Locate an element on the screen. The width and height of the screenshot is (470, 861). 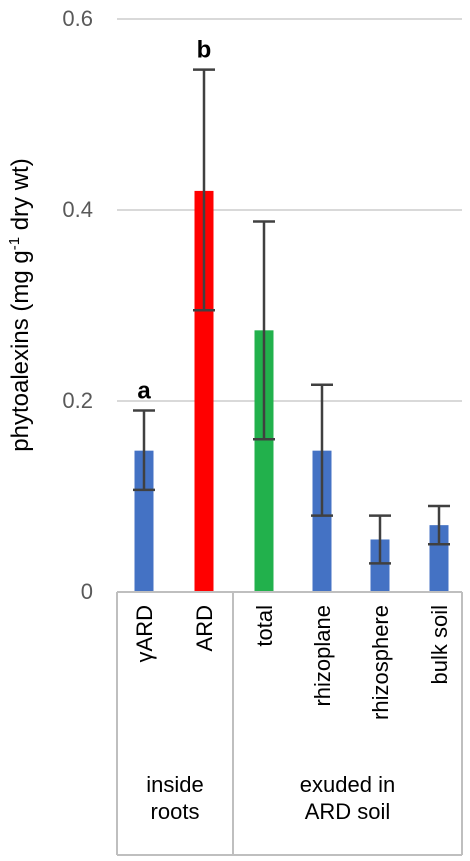
y-axis-label-main: phytoalexins (mg g is located at coordinates (20, 350).